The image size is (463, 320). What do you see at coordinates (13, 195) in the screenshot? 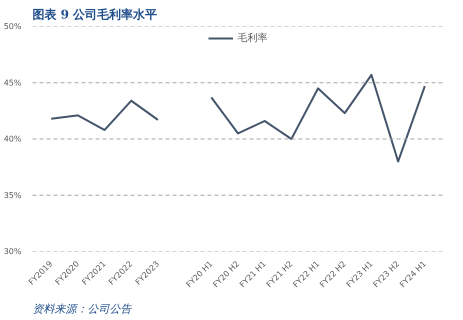
I see `y-tick-label: 35%` at bounding box center [13, 195].